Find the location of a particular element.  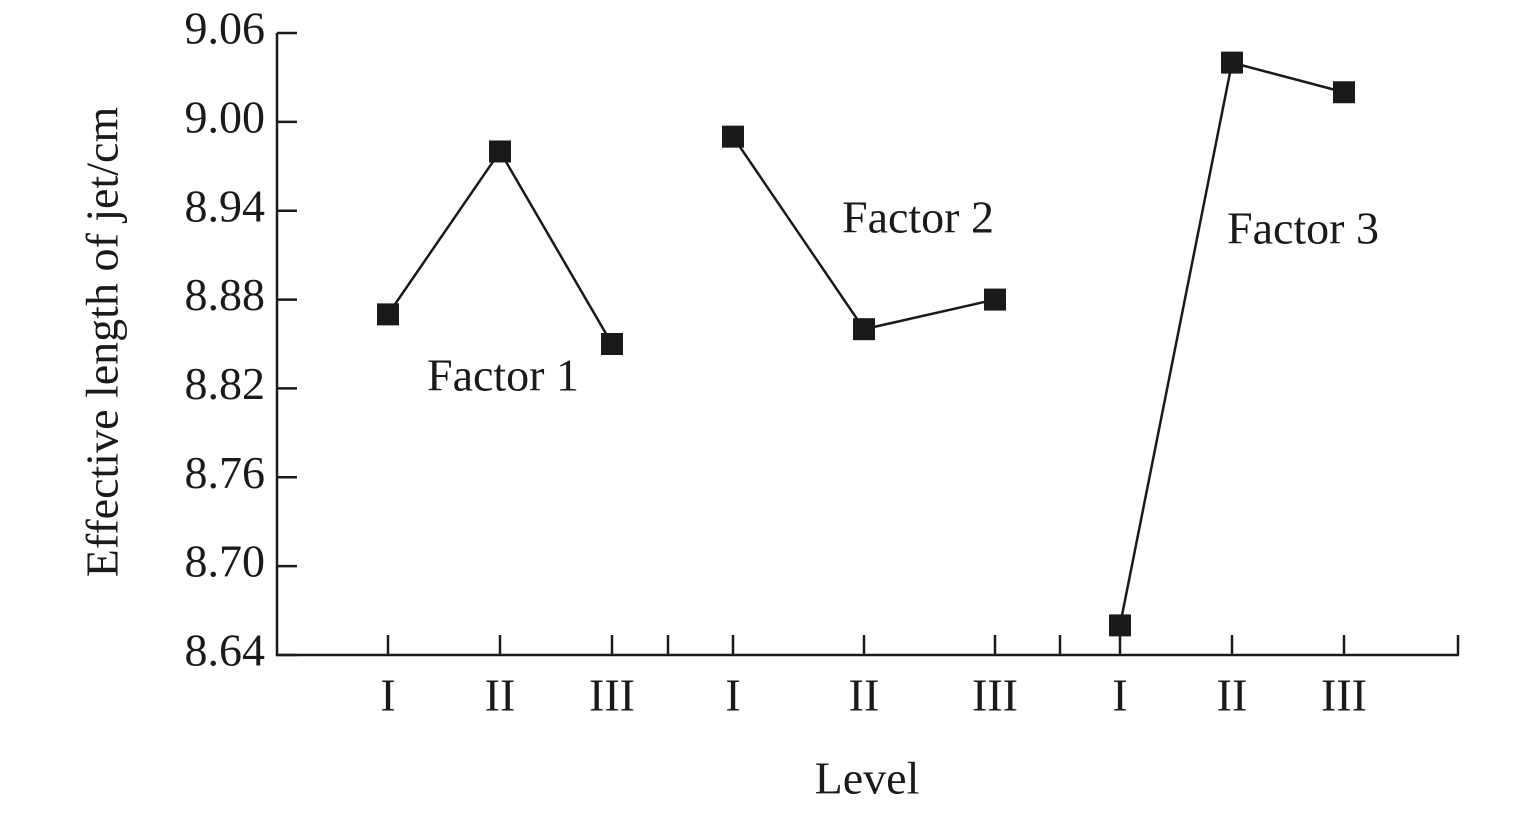

y-tick-label: 8.82 is located at coordinates (225, 383).